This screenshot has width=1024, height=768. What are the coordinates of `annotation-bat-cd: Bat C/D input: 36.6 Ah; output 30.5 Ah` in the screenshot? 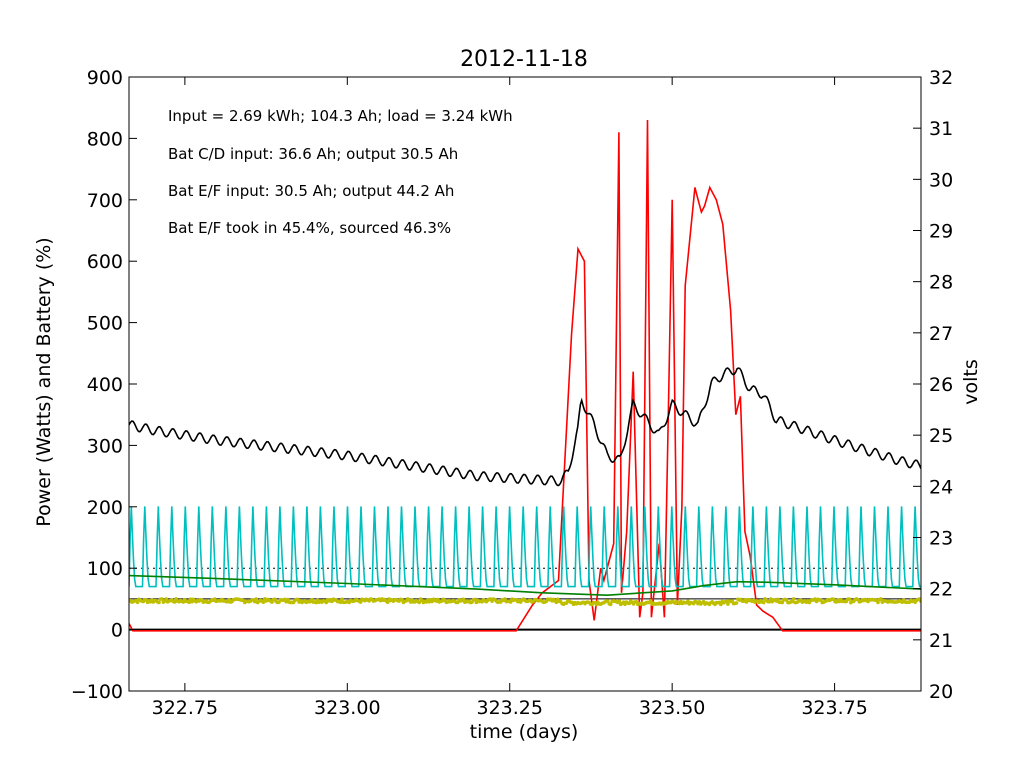 It's located at (313, 154).